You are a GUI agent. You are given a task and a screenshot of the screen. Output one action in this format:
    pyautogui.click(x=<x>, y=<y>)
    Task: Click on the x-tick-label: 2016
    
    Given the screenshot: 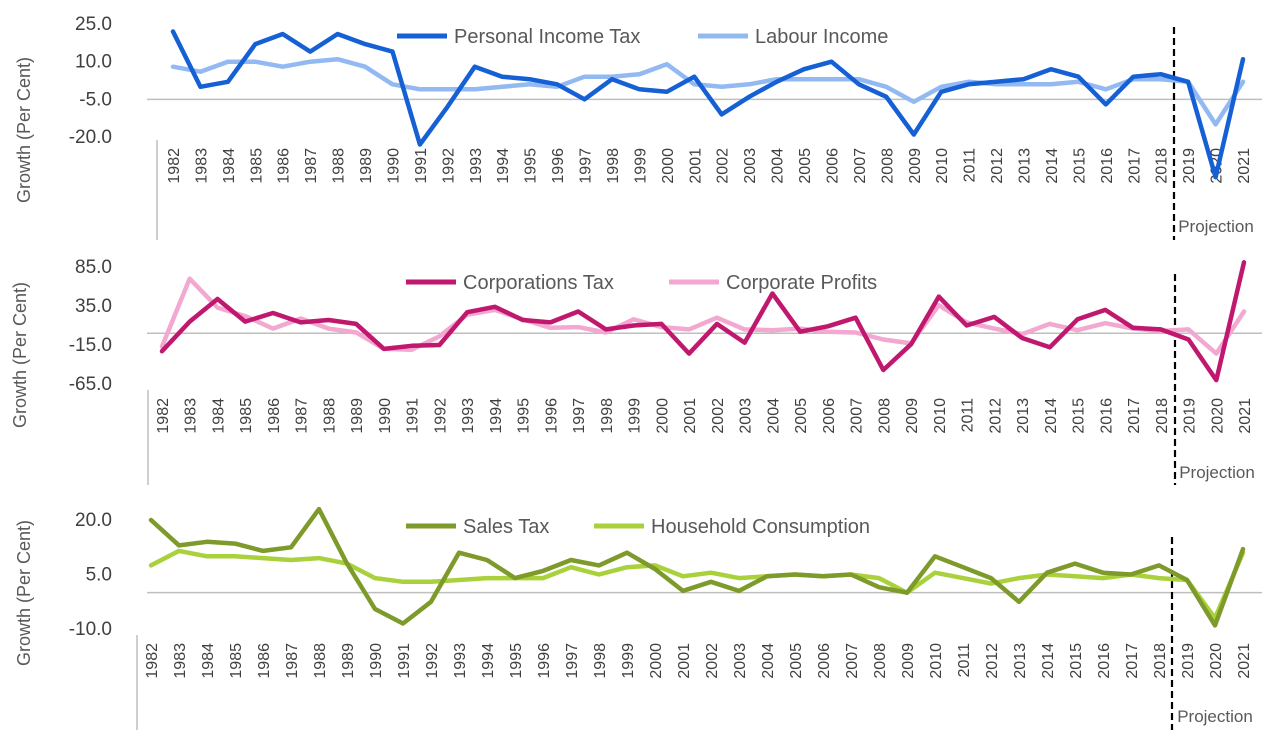 What is the action you would take?
    pyautogui.click(x=1104, y=661)
    